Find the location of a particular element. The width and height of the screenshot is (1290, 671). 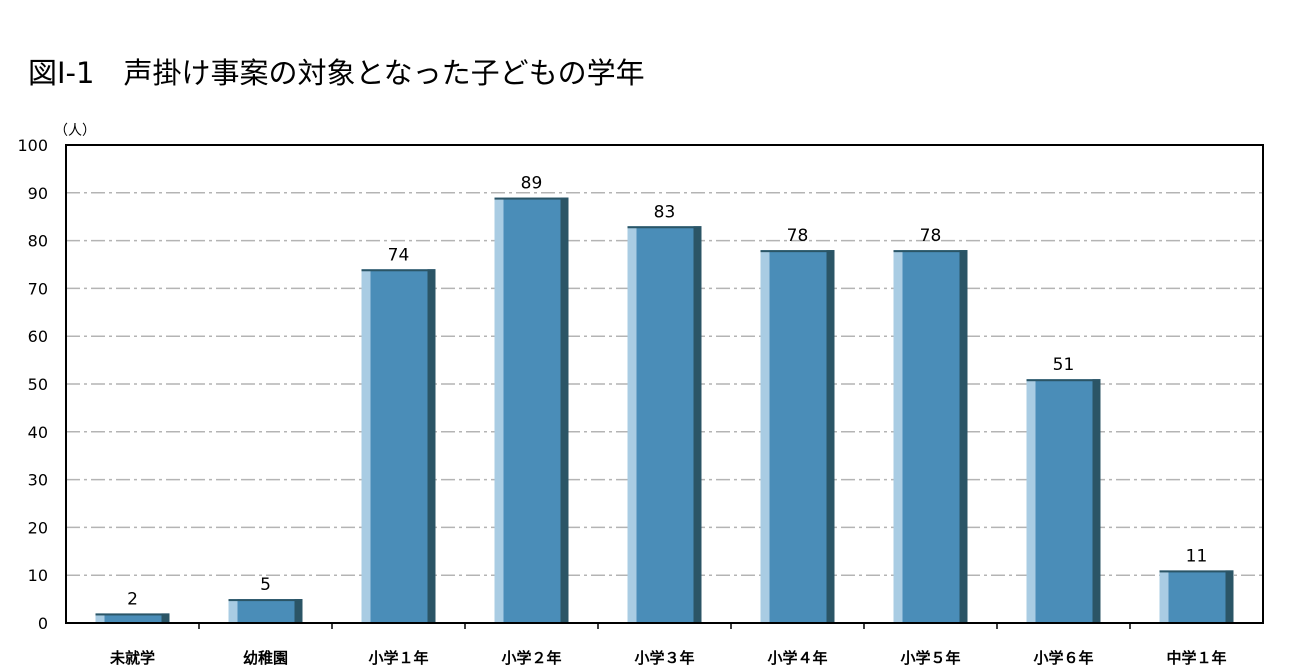

y-tick-label: 50 is located at coordinates (38, 384).